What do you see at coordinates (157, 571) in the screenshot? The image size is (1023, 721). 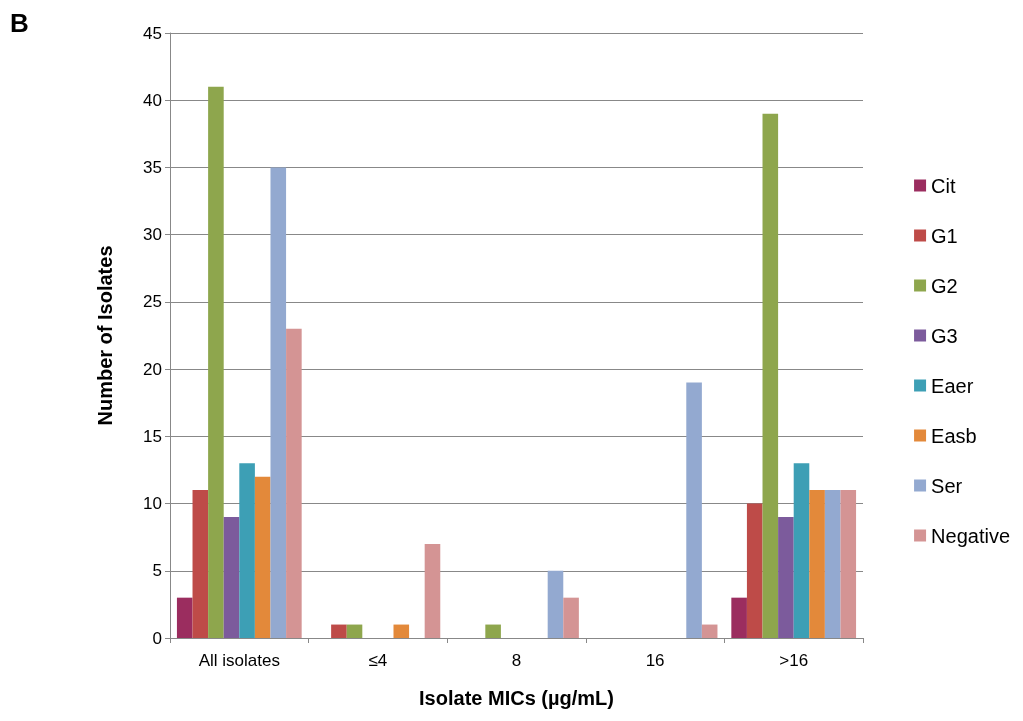 I see `y-tick-label: 5` at bounding box center [157, 571].